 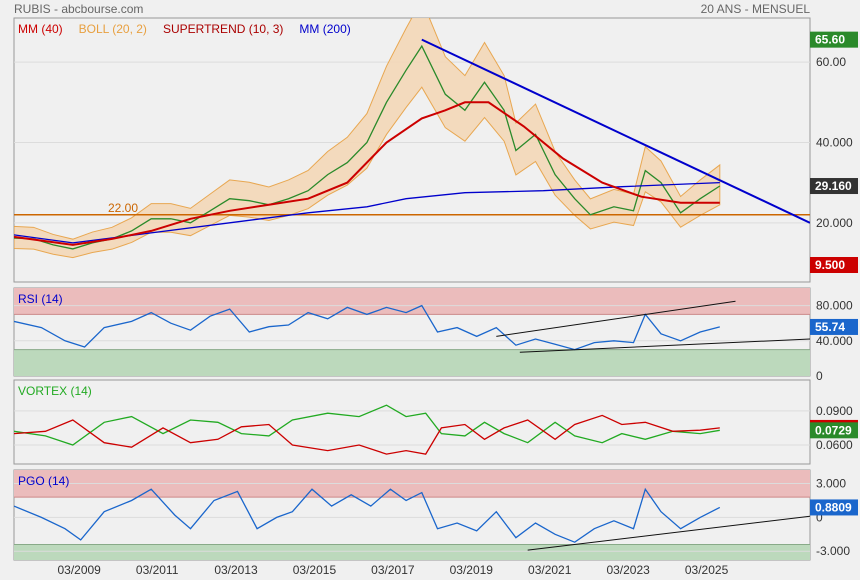 What do you see at coordinates (830, 265) in the screenshot?
I see `price-value-tag-label: 9.500` at bounding box center [830, 265].